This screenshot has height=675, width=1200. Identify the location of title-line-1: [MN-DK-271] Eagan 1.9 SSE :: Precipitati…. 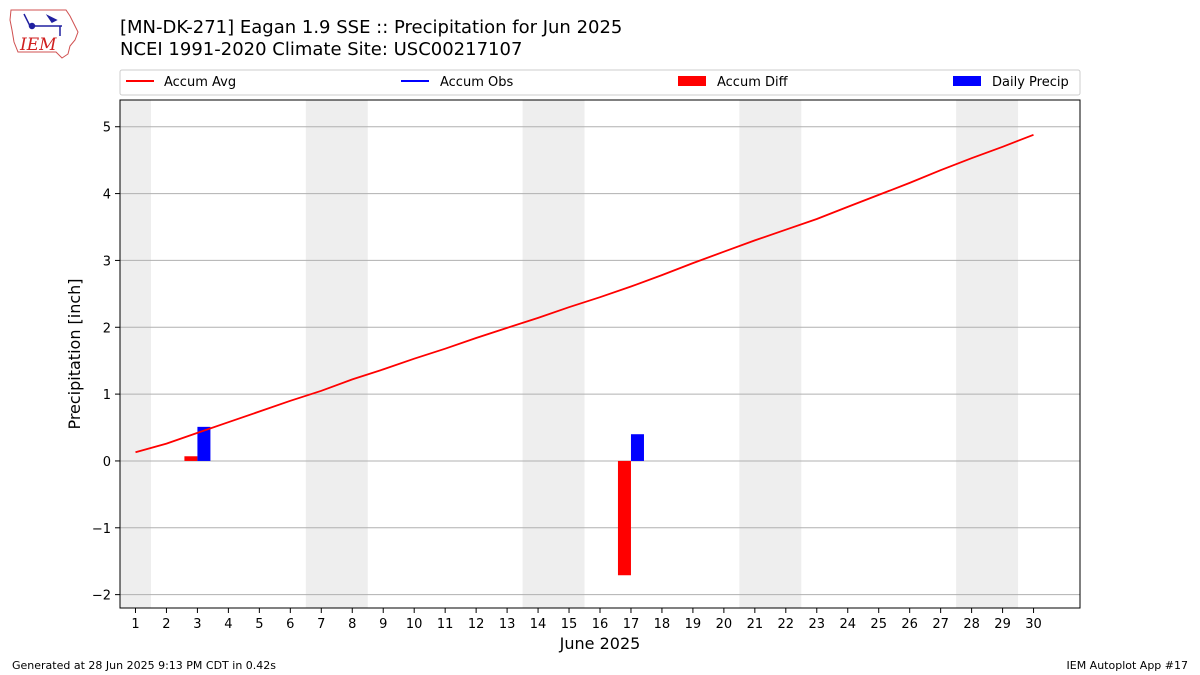
(371, 27).